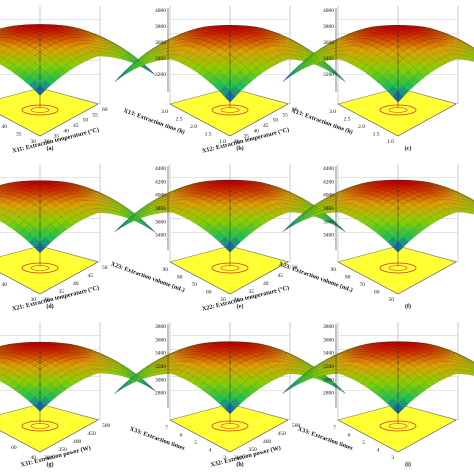  What do you see at coordinates (326, 438) in the screenshot?
I see `y-axis-label: X33: Extraction times` at bounding box center [326, 438].